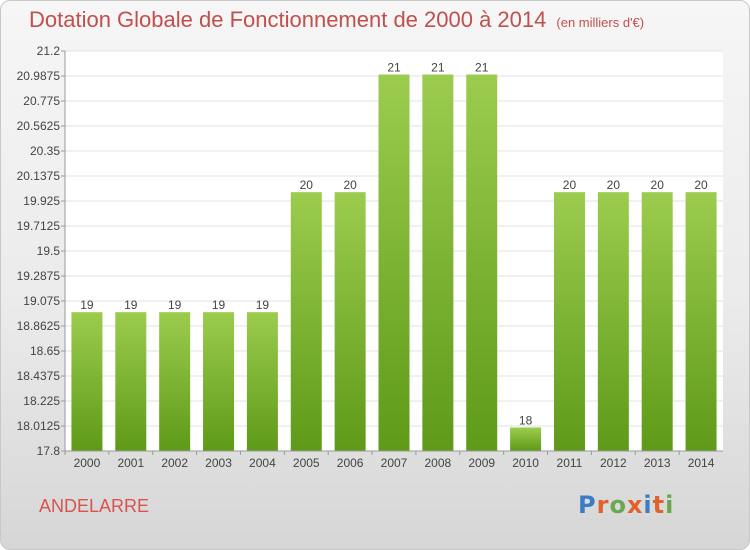 The width and height of the screenshot is (750, 550). Describe the element at coordinates (131, 381) in the screenshot. I see `bar-2001` at that location.